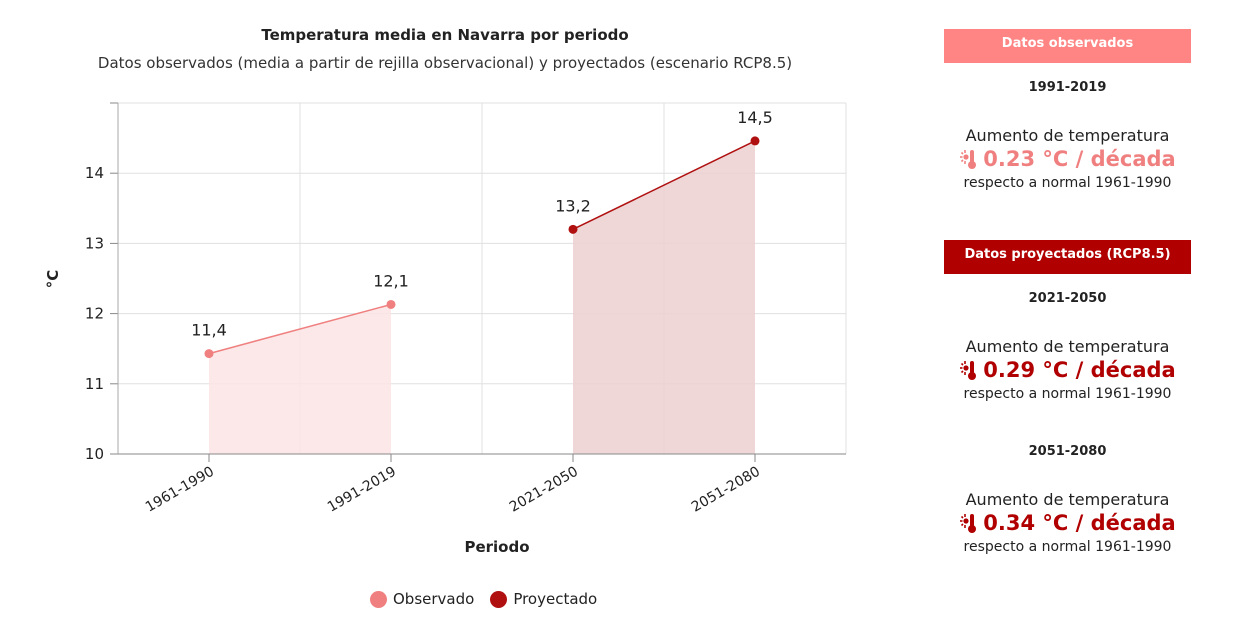 The image size is (1260, 618). I want to click on increase-value-row: 0.34 °C / década, so click(1067, 523).